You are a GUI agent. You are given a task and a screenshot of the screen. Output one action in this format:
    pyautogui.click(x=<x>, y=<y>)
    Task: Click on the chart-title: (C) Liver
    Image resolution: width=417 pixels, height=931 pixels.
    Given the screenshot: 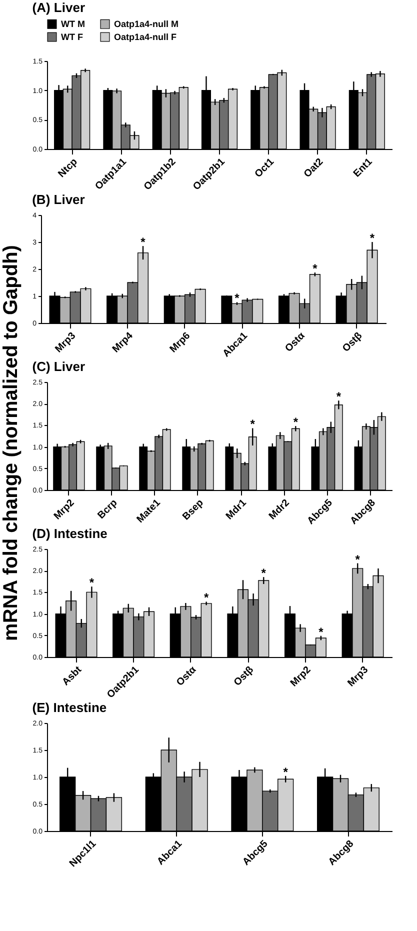 What is the action you would take?
    pyautogui.click(x=59, y=366)
    